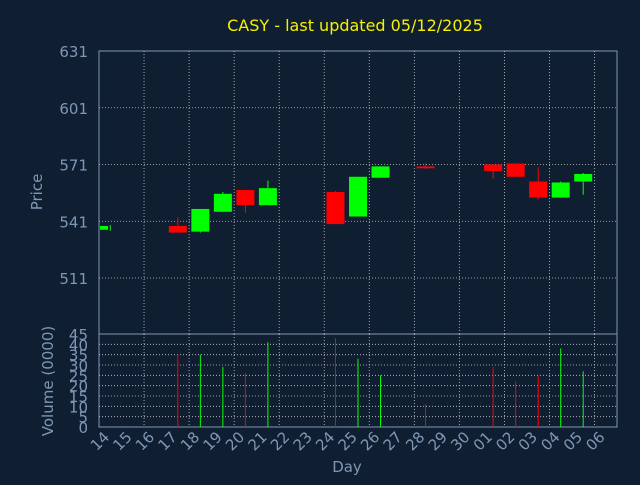 This screenshot has width=640, height=485. I want to click on volume-tick-label: 30, so click(78, 366).